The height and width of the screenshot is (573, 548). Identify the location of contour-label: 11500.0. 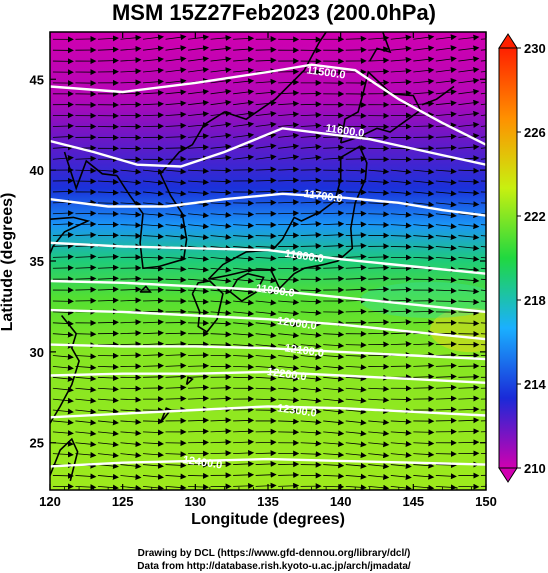
(326, 72).